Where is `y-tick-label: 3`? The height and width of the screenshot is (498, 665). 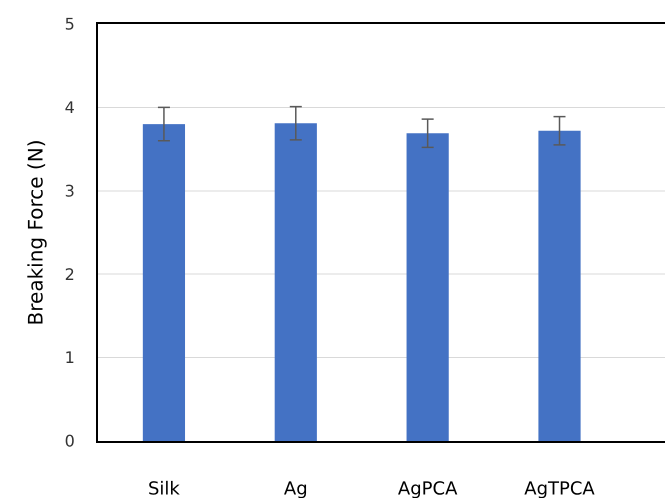 y-tick-label: 3 is located at coordinates (69, 190).